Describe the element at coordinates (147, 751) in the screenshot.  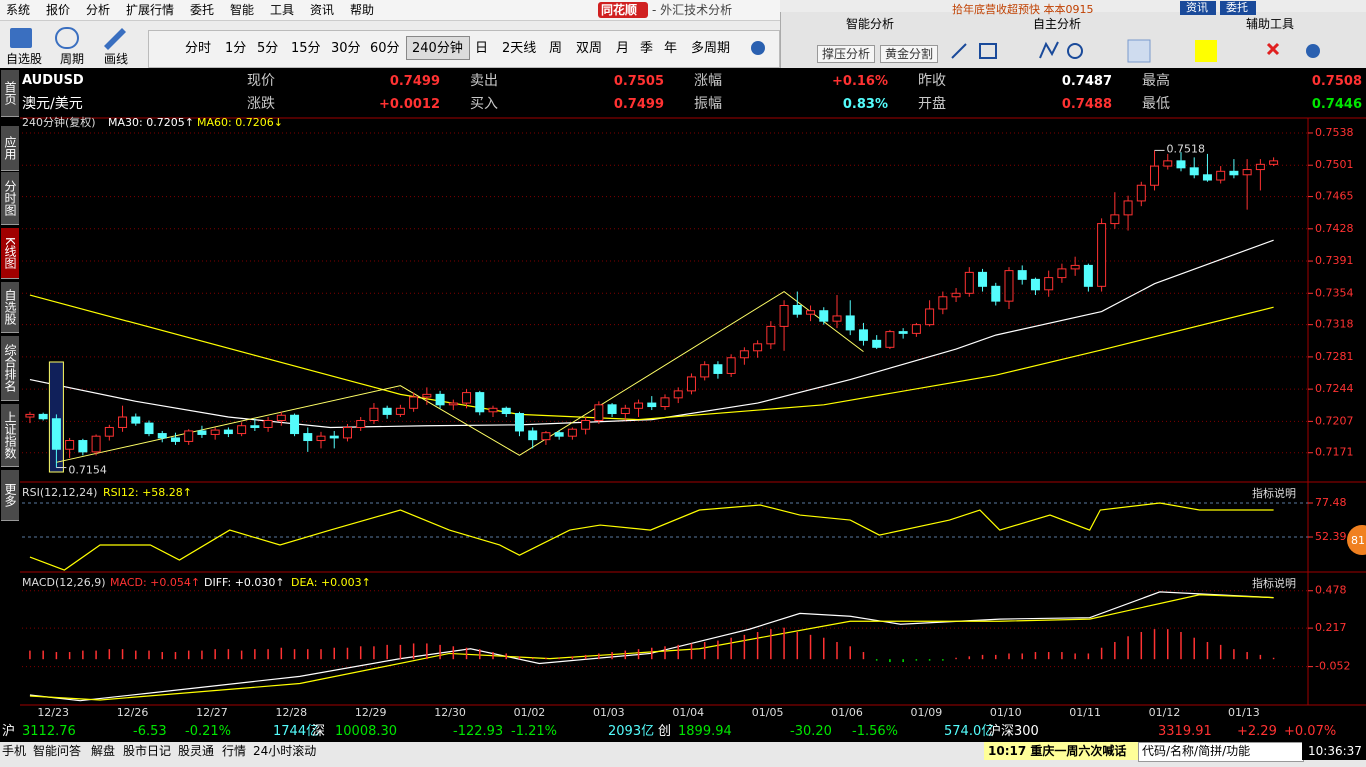
I see `status-link: 股市日记` at that location.